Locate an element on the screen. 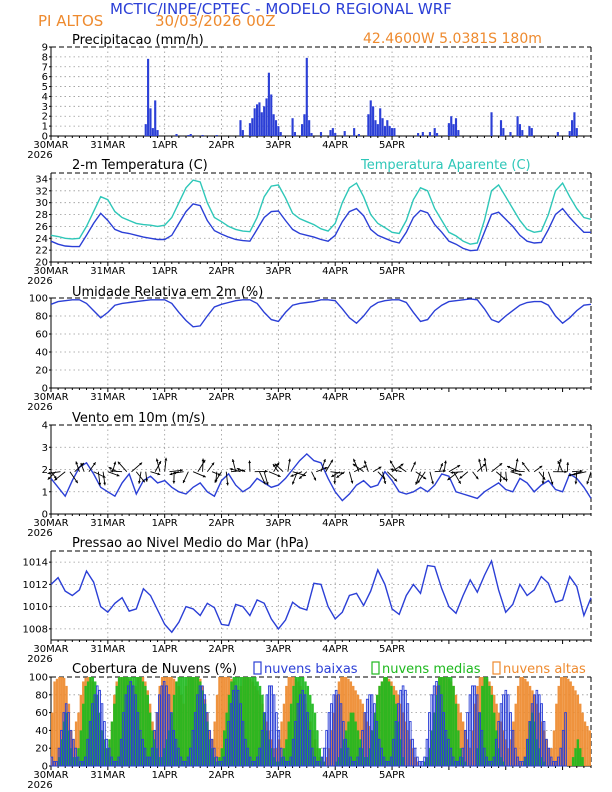 Image resolution: width=612 pixels, height=792 pixels. wind-ytick-label: 4 is located at coordinates (45, 426).